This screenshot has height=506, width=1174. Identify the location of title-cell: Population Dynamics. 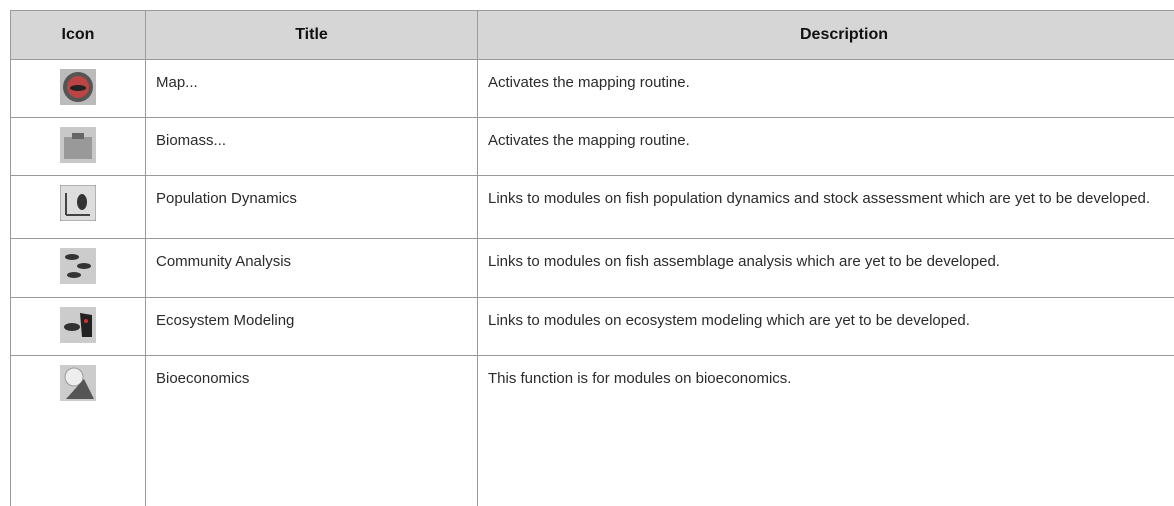
(312, 207).